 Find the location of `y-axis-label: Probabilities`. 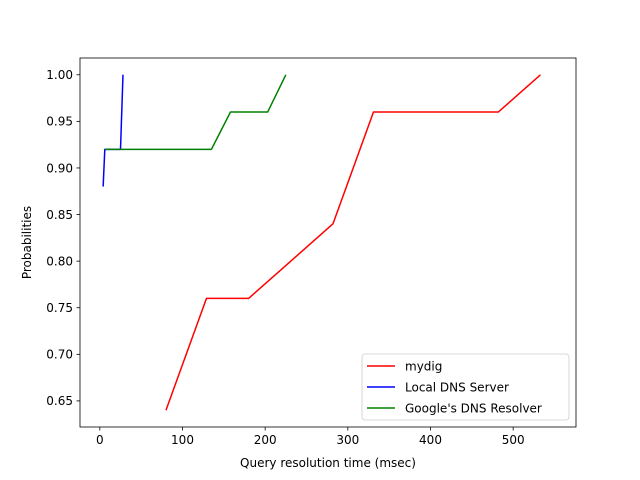

y-axis-label: Probabilities is located at coordinates (27, 242).